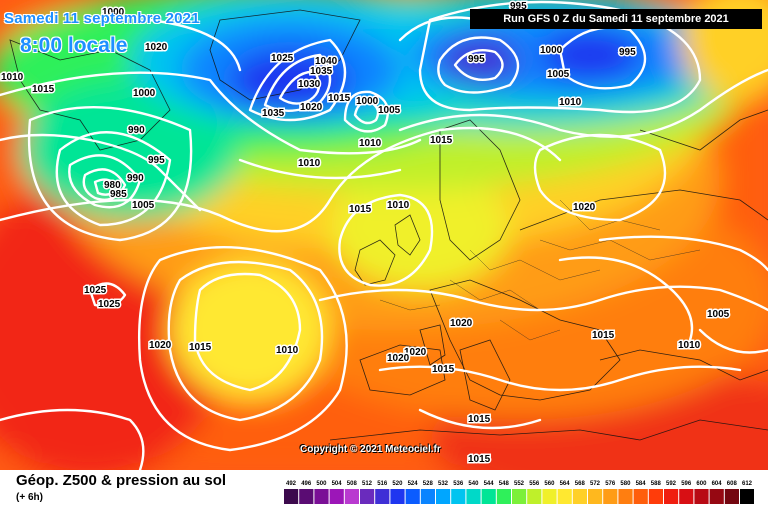 The width and height of the screenshot is (768, 512). What do you see at coordinates (306, 484) in the screenshot?
I see `scale-tick-label: 496` at bounding box center [306, 484].